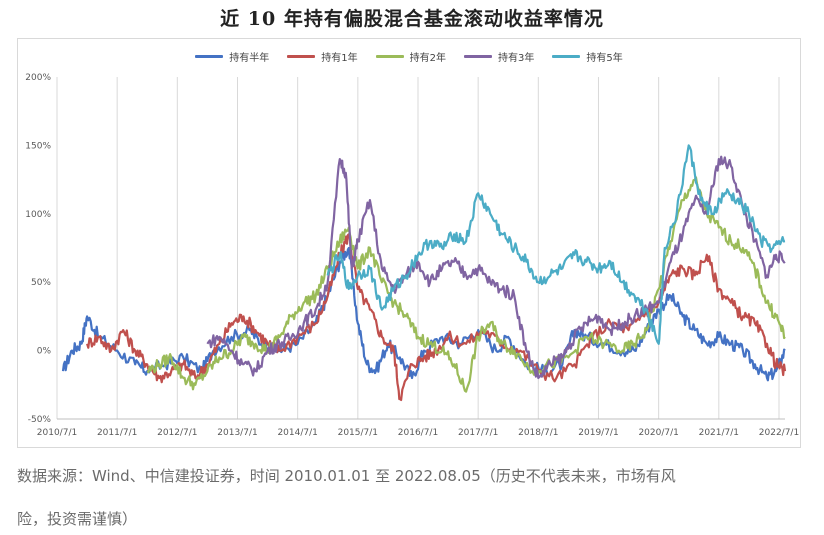 The image size is (824, 535). Describe the element at coordinates (38, 78) in the screenshot. I see `y-tick-label: 200%` at that location.